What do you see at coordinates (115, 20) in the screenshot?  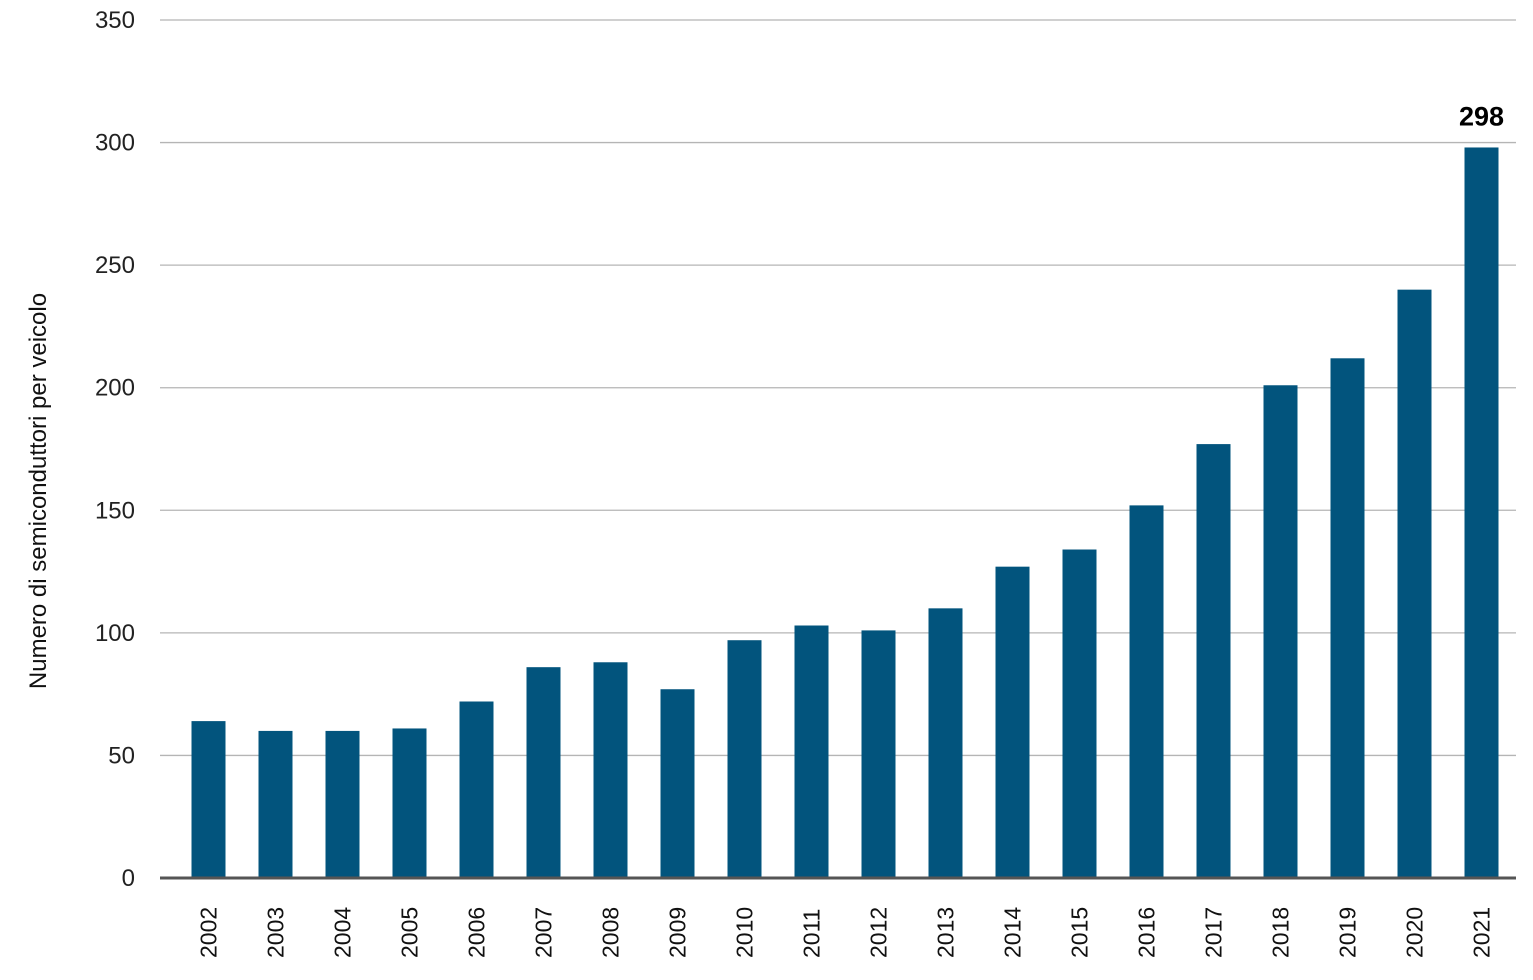 I see `y-tick-label: 350` at bounding box center [115, 20].